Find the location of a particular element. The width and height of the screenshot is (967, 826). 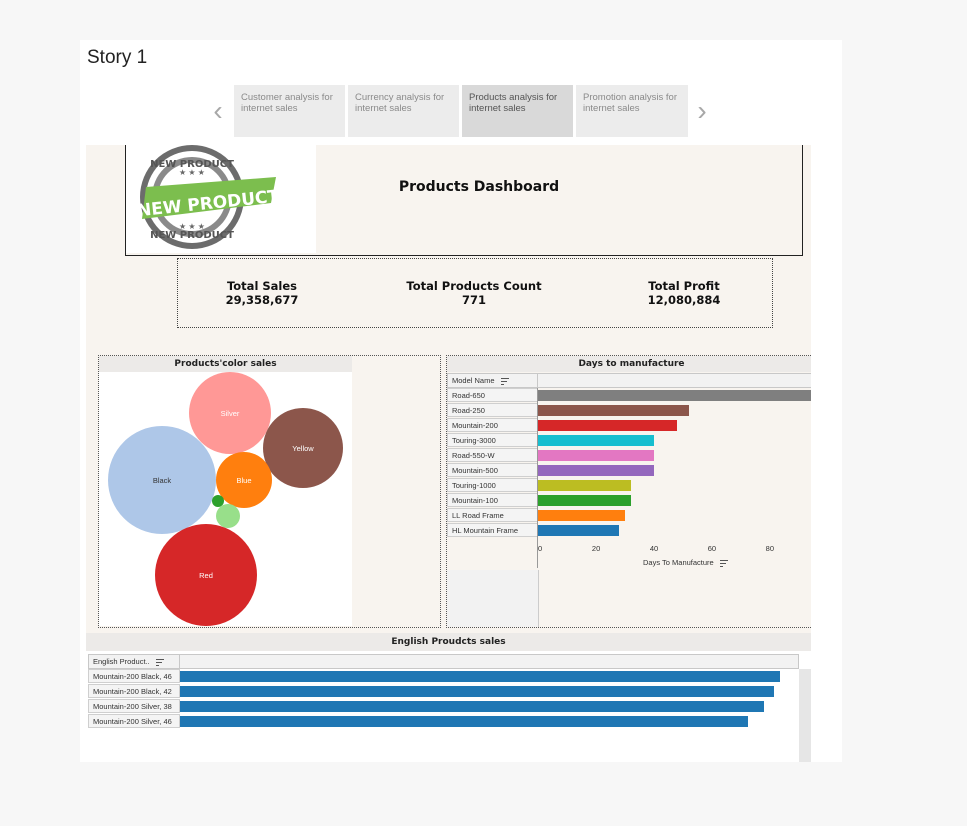

kpi-total-sales: Total Sales 29,358,677 is located at coordinates (262, 293).